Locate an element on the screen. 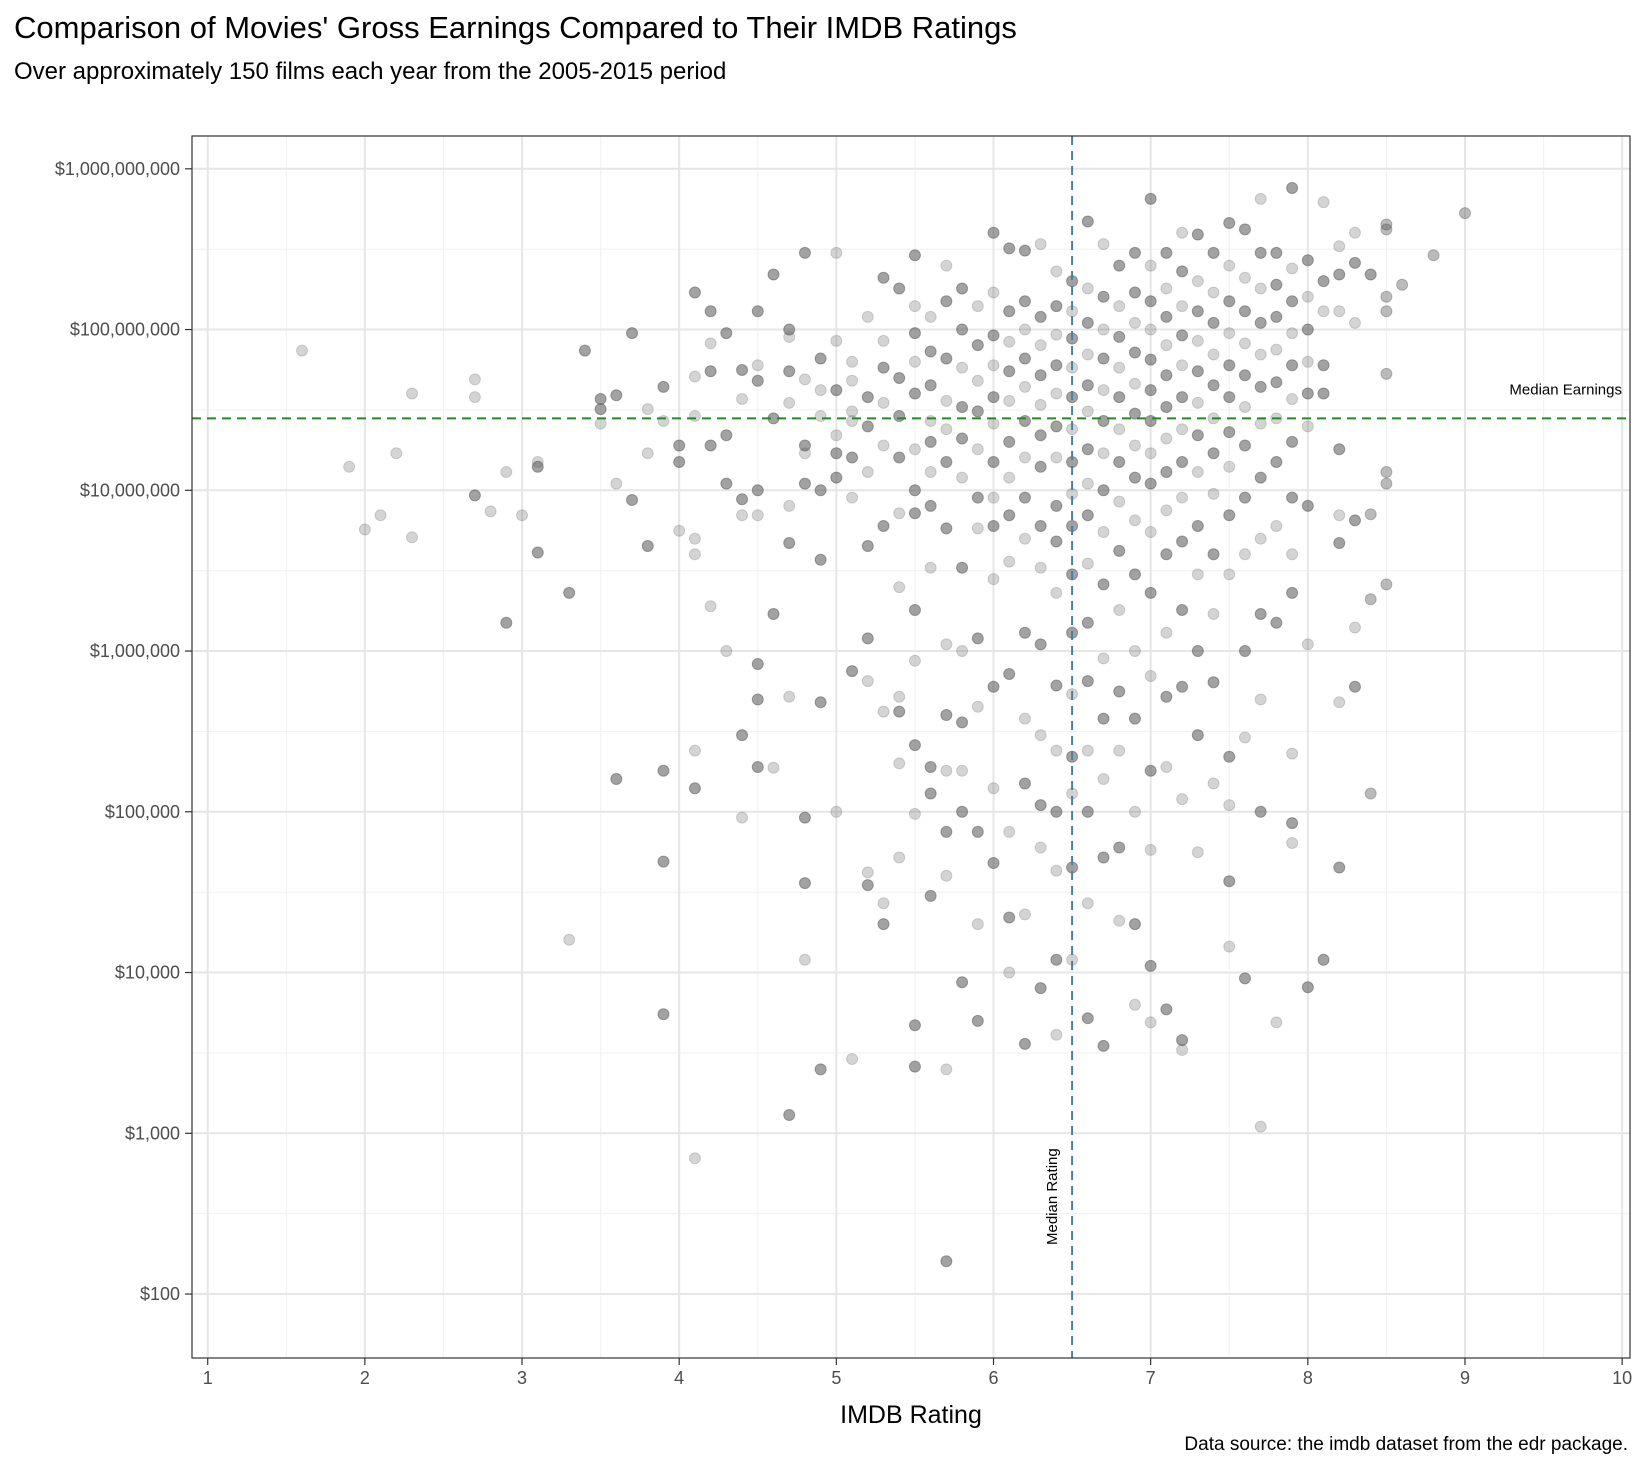 The width and height of the screenshot is (1642, 1474). x-axis-title: IMDB Rating is located at coordinates (911, 1415).